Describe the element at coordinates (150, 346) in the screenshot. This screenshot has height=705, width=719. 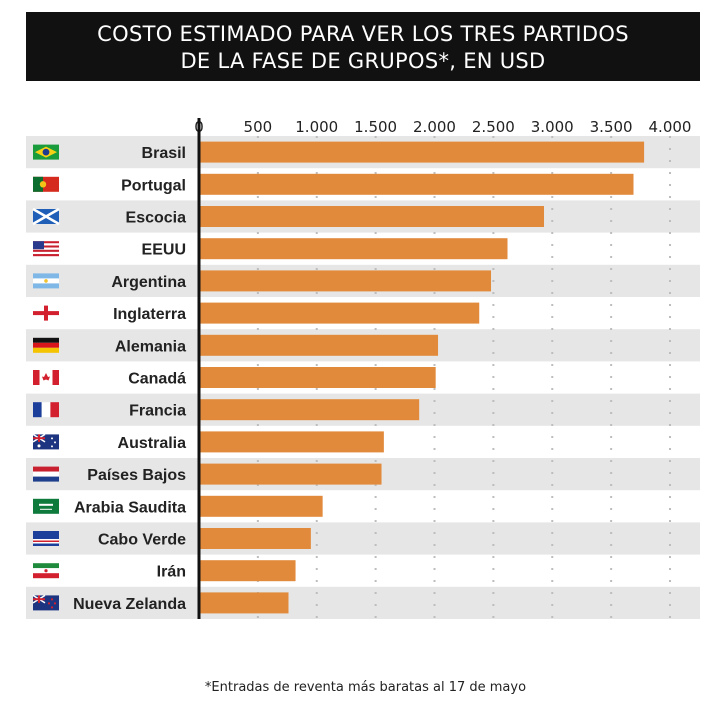
I see `category-label: Alemania` at that location.